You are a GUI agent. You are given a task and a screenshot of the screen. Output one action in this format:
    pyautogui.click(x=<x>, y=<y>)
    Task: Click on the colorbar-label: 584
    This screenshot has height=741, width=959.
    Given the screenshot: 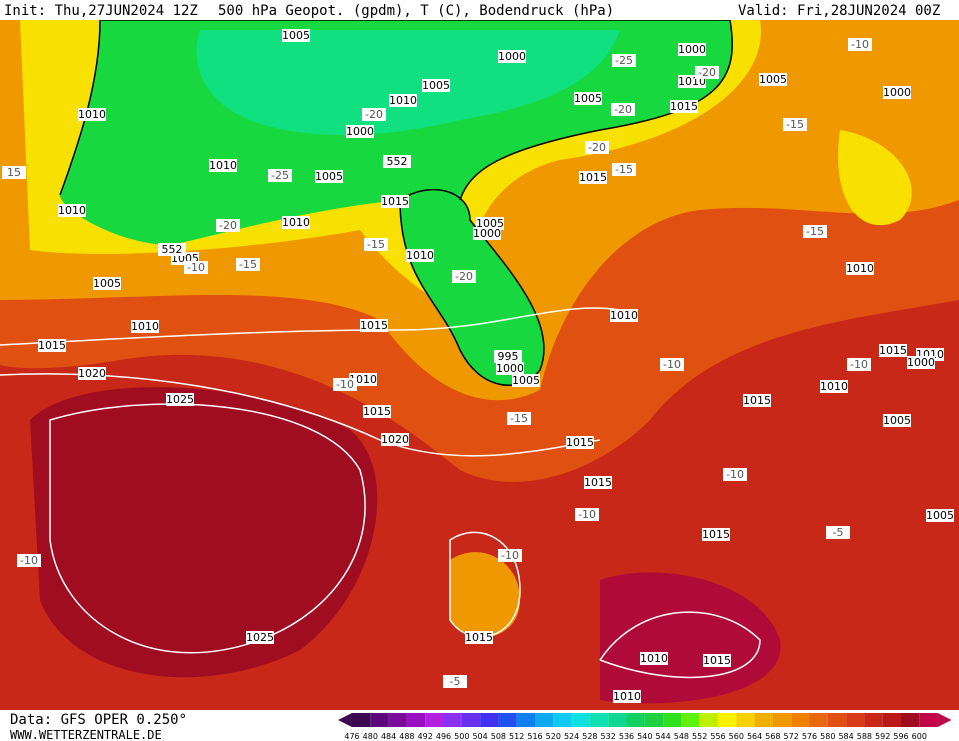 What is the action you would take?
    pyautogui.click(x=845, y=736)
    